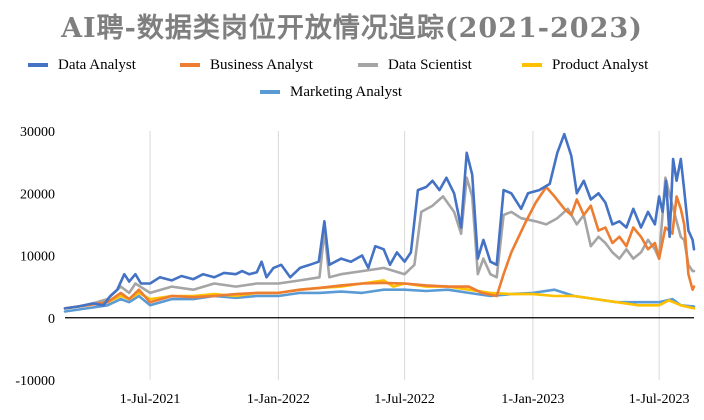 This screenshot has width=704, height=420. Describe the element at coordinates (37, 257) in the screenshot. I see `y-tick-label: 10000` at that location.